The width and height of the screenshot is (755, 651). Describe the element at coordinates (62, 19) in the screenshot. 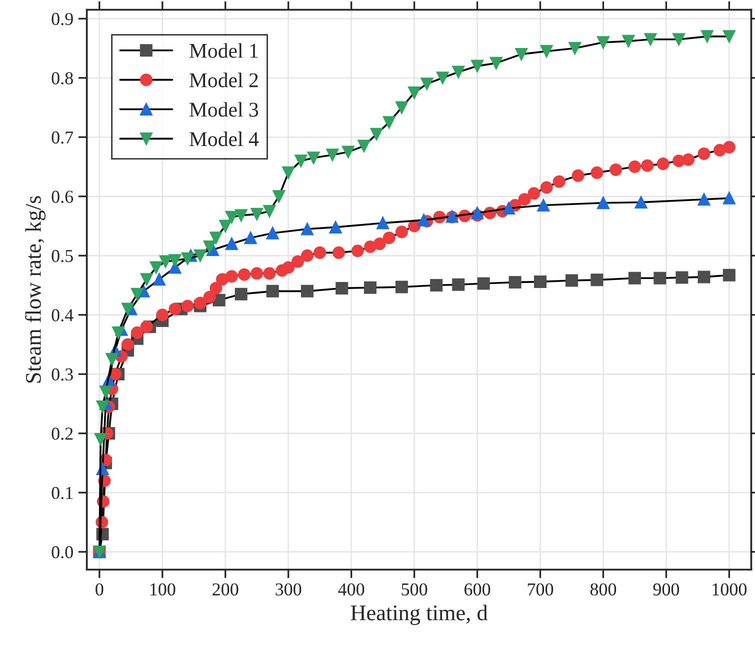

I see `y-tick-label: 0.9` at that location.